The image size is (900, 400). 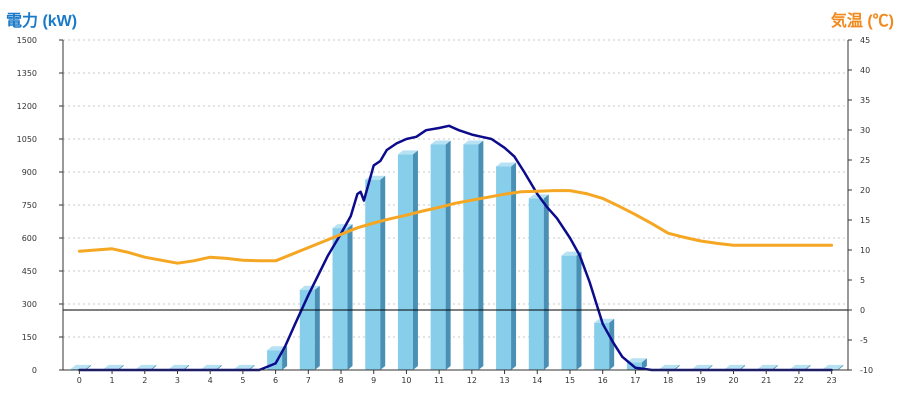 I want to click on x-tick-label: 23, so click(x=832, y=380).